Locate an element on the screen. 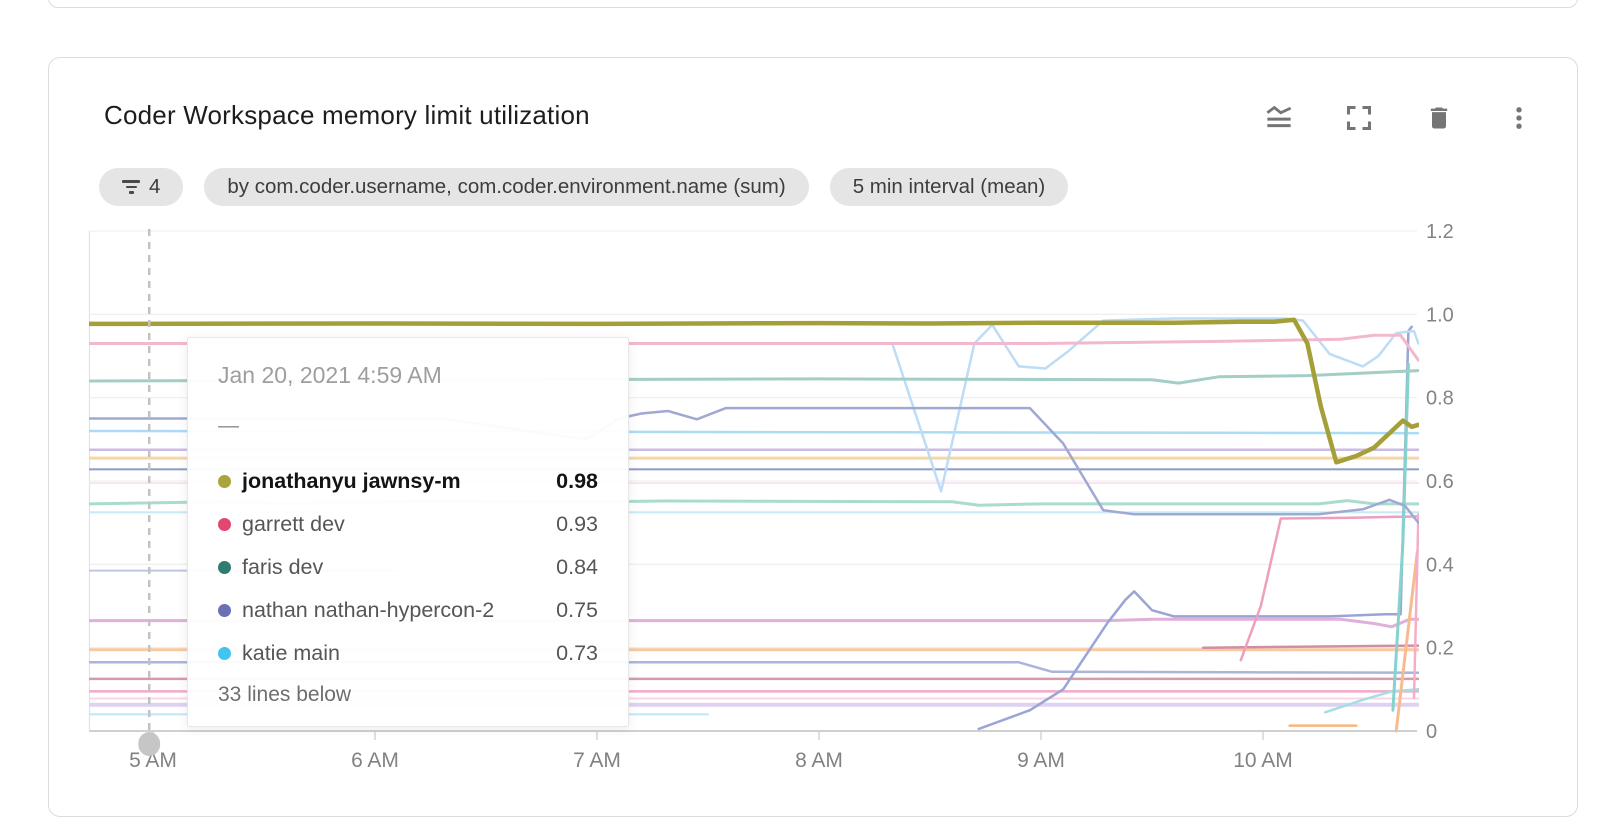 Image resolution: width=1600 pixels, height=840 pixels. tooltip-timestamp: Jan 20, 2021 4:59 AM is located at coordinates (330, 375).